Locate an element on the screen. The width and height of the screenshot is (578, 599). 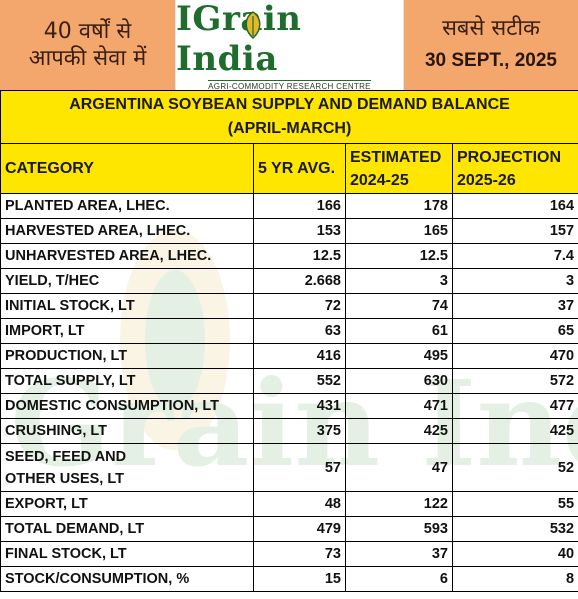
row-5yr-avg: 479 is located at coordinates (299, 529).